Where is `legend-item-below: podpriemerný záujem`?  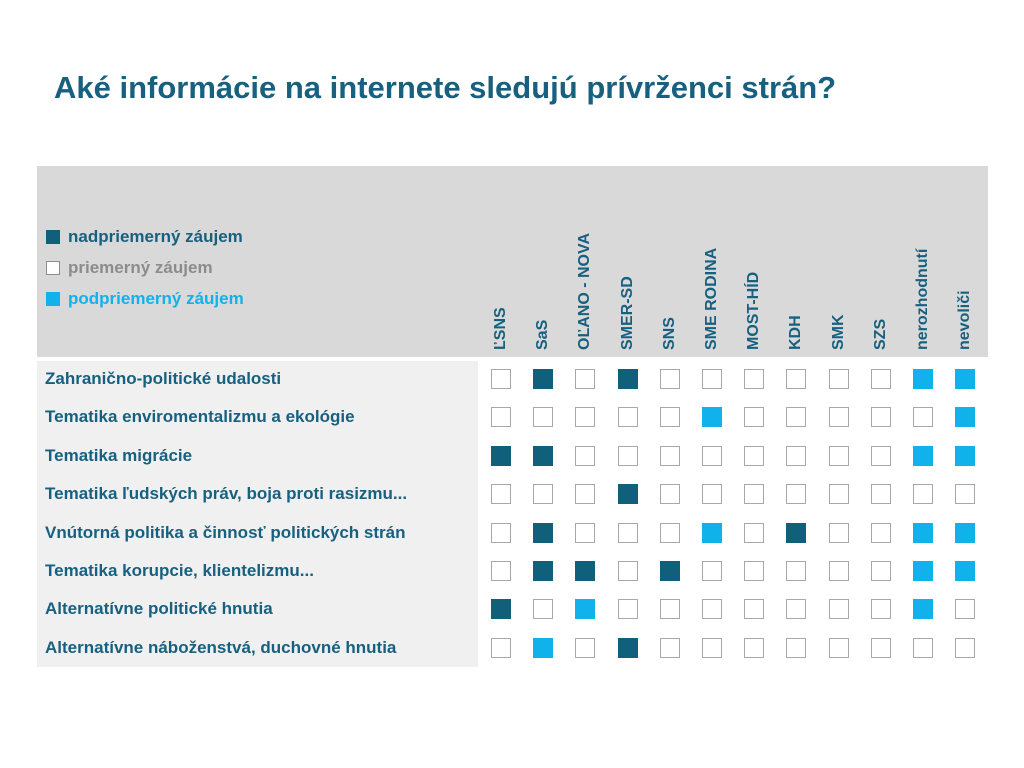 legend-item-below: podpriemerný záujem is located at coordinates (145, 299).